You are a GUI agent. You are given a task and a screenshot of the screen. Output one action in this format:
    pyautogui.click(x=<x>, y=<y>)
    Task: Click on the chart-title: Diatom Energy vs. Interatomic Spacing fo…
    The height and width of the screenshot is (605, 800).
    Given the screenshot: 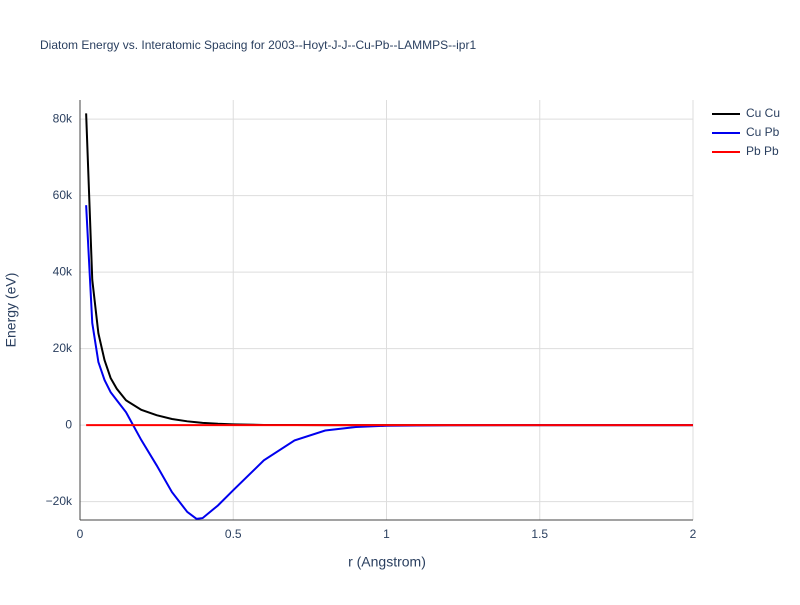 What is the action you would take?
    pyautogui.click(x=258, y=45)
    